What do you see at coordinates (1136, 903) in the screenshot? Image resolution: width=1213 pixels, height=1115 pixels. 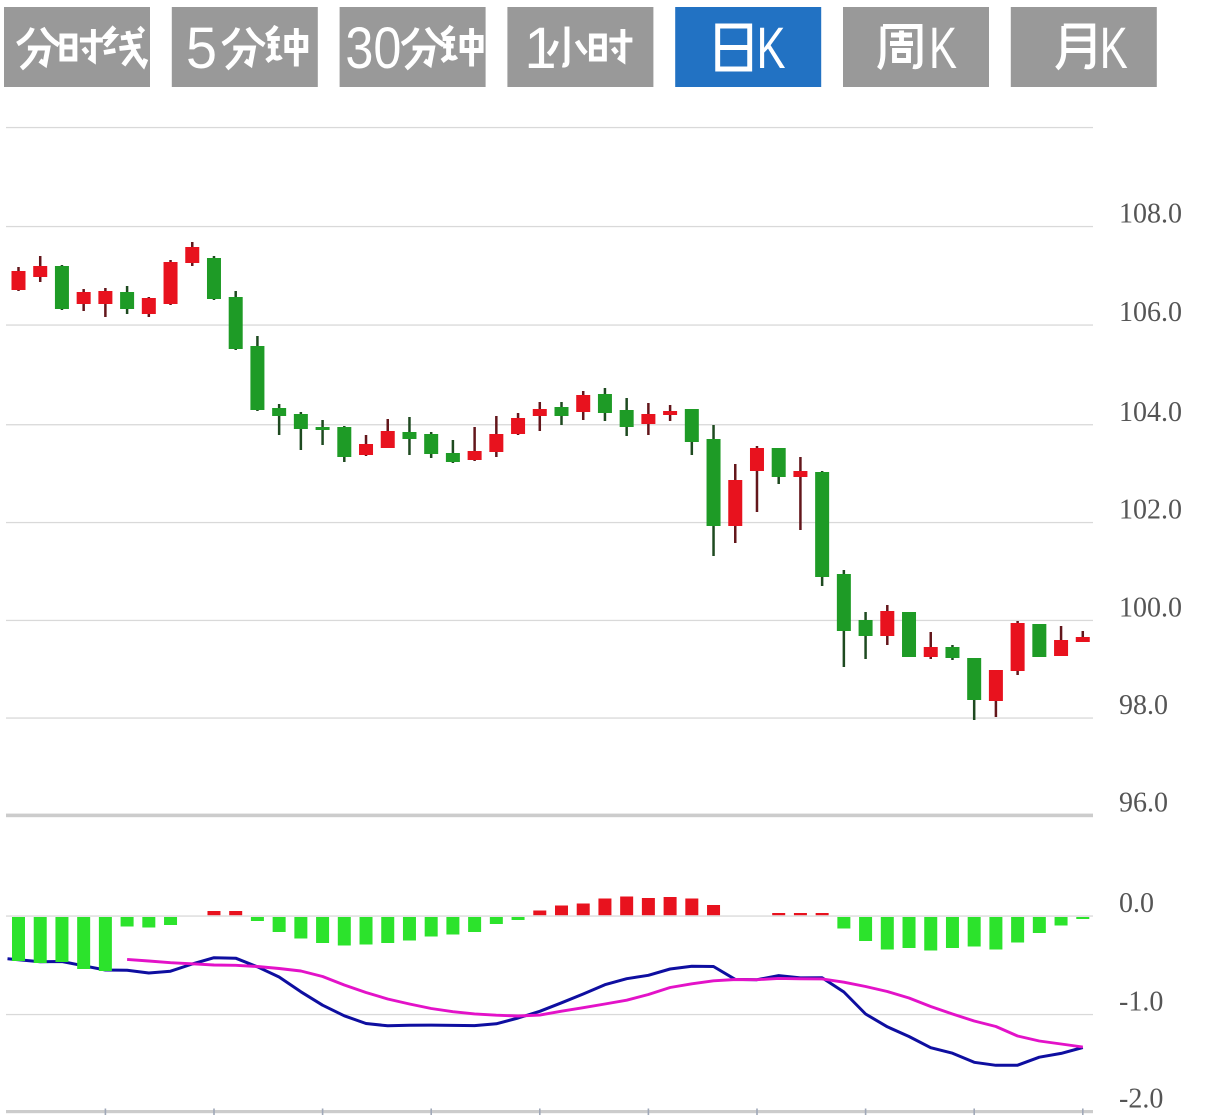 I see `svg-text: 0.0` at bounding box center [1136, 903].